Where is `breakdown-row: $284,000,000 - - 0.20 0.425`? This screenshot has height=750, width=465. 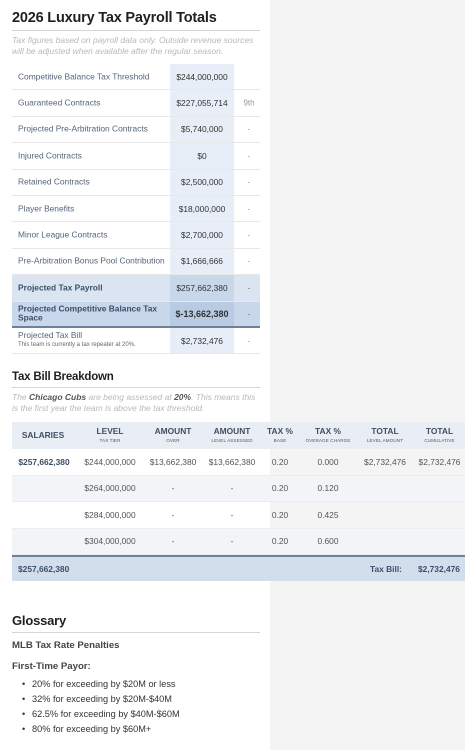
breakdown-row: $284,000,000 - - 0.20 0.425 is located at coordinates (238, 515).